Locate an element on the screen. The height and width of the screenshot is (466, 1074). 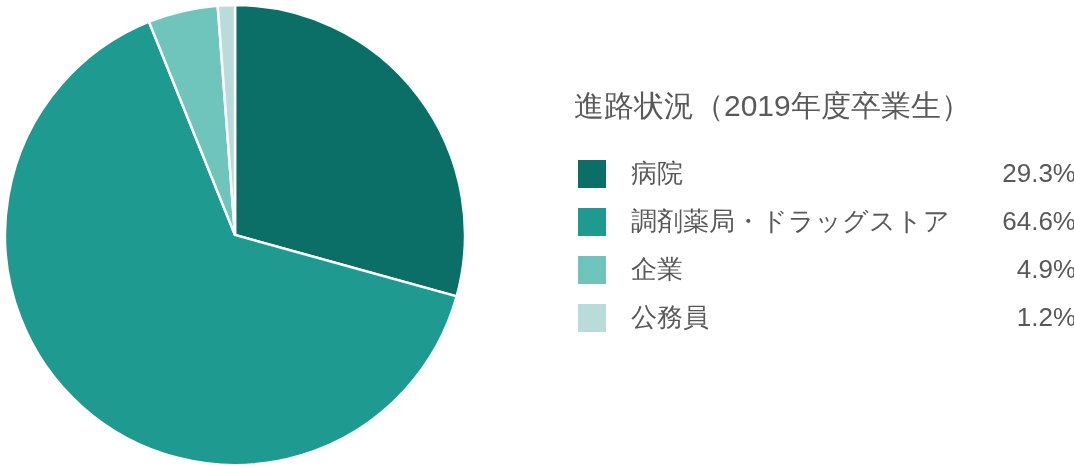
legend-label: 企業 is located at coordinates (657, 269).